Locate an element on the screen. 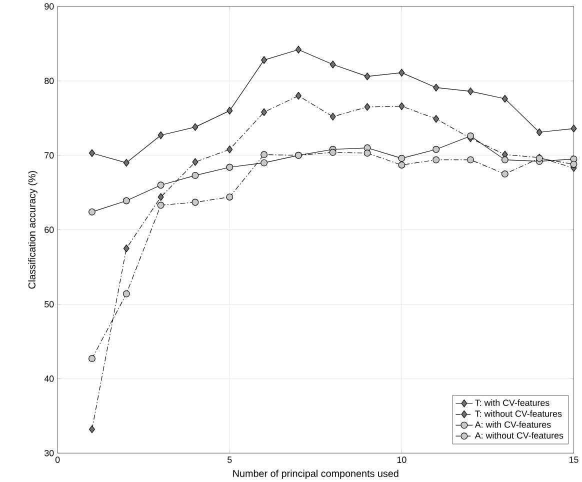 Image resolution: width=582 pixels, height=482 pixels. y-tick-label: 60 is located at coordinates (49, 229).